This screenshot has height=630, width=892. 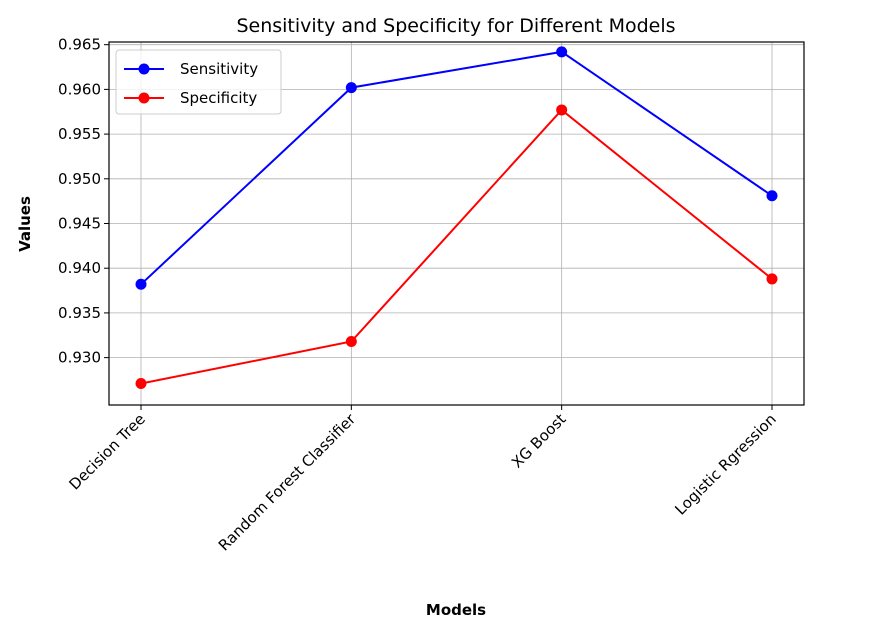 I want to click on legend-label-specificity: Specificity, so click(x=218, y=98).